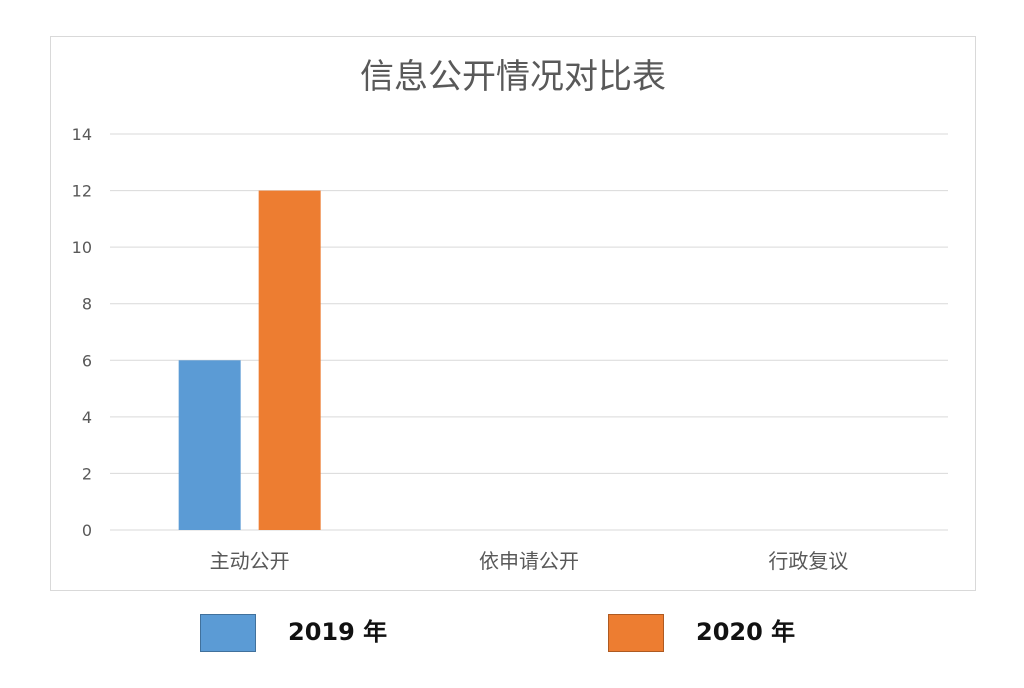  I want to click on legend-swatch-2020, so click(636, 633).